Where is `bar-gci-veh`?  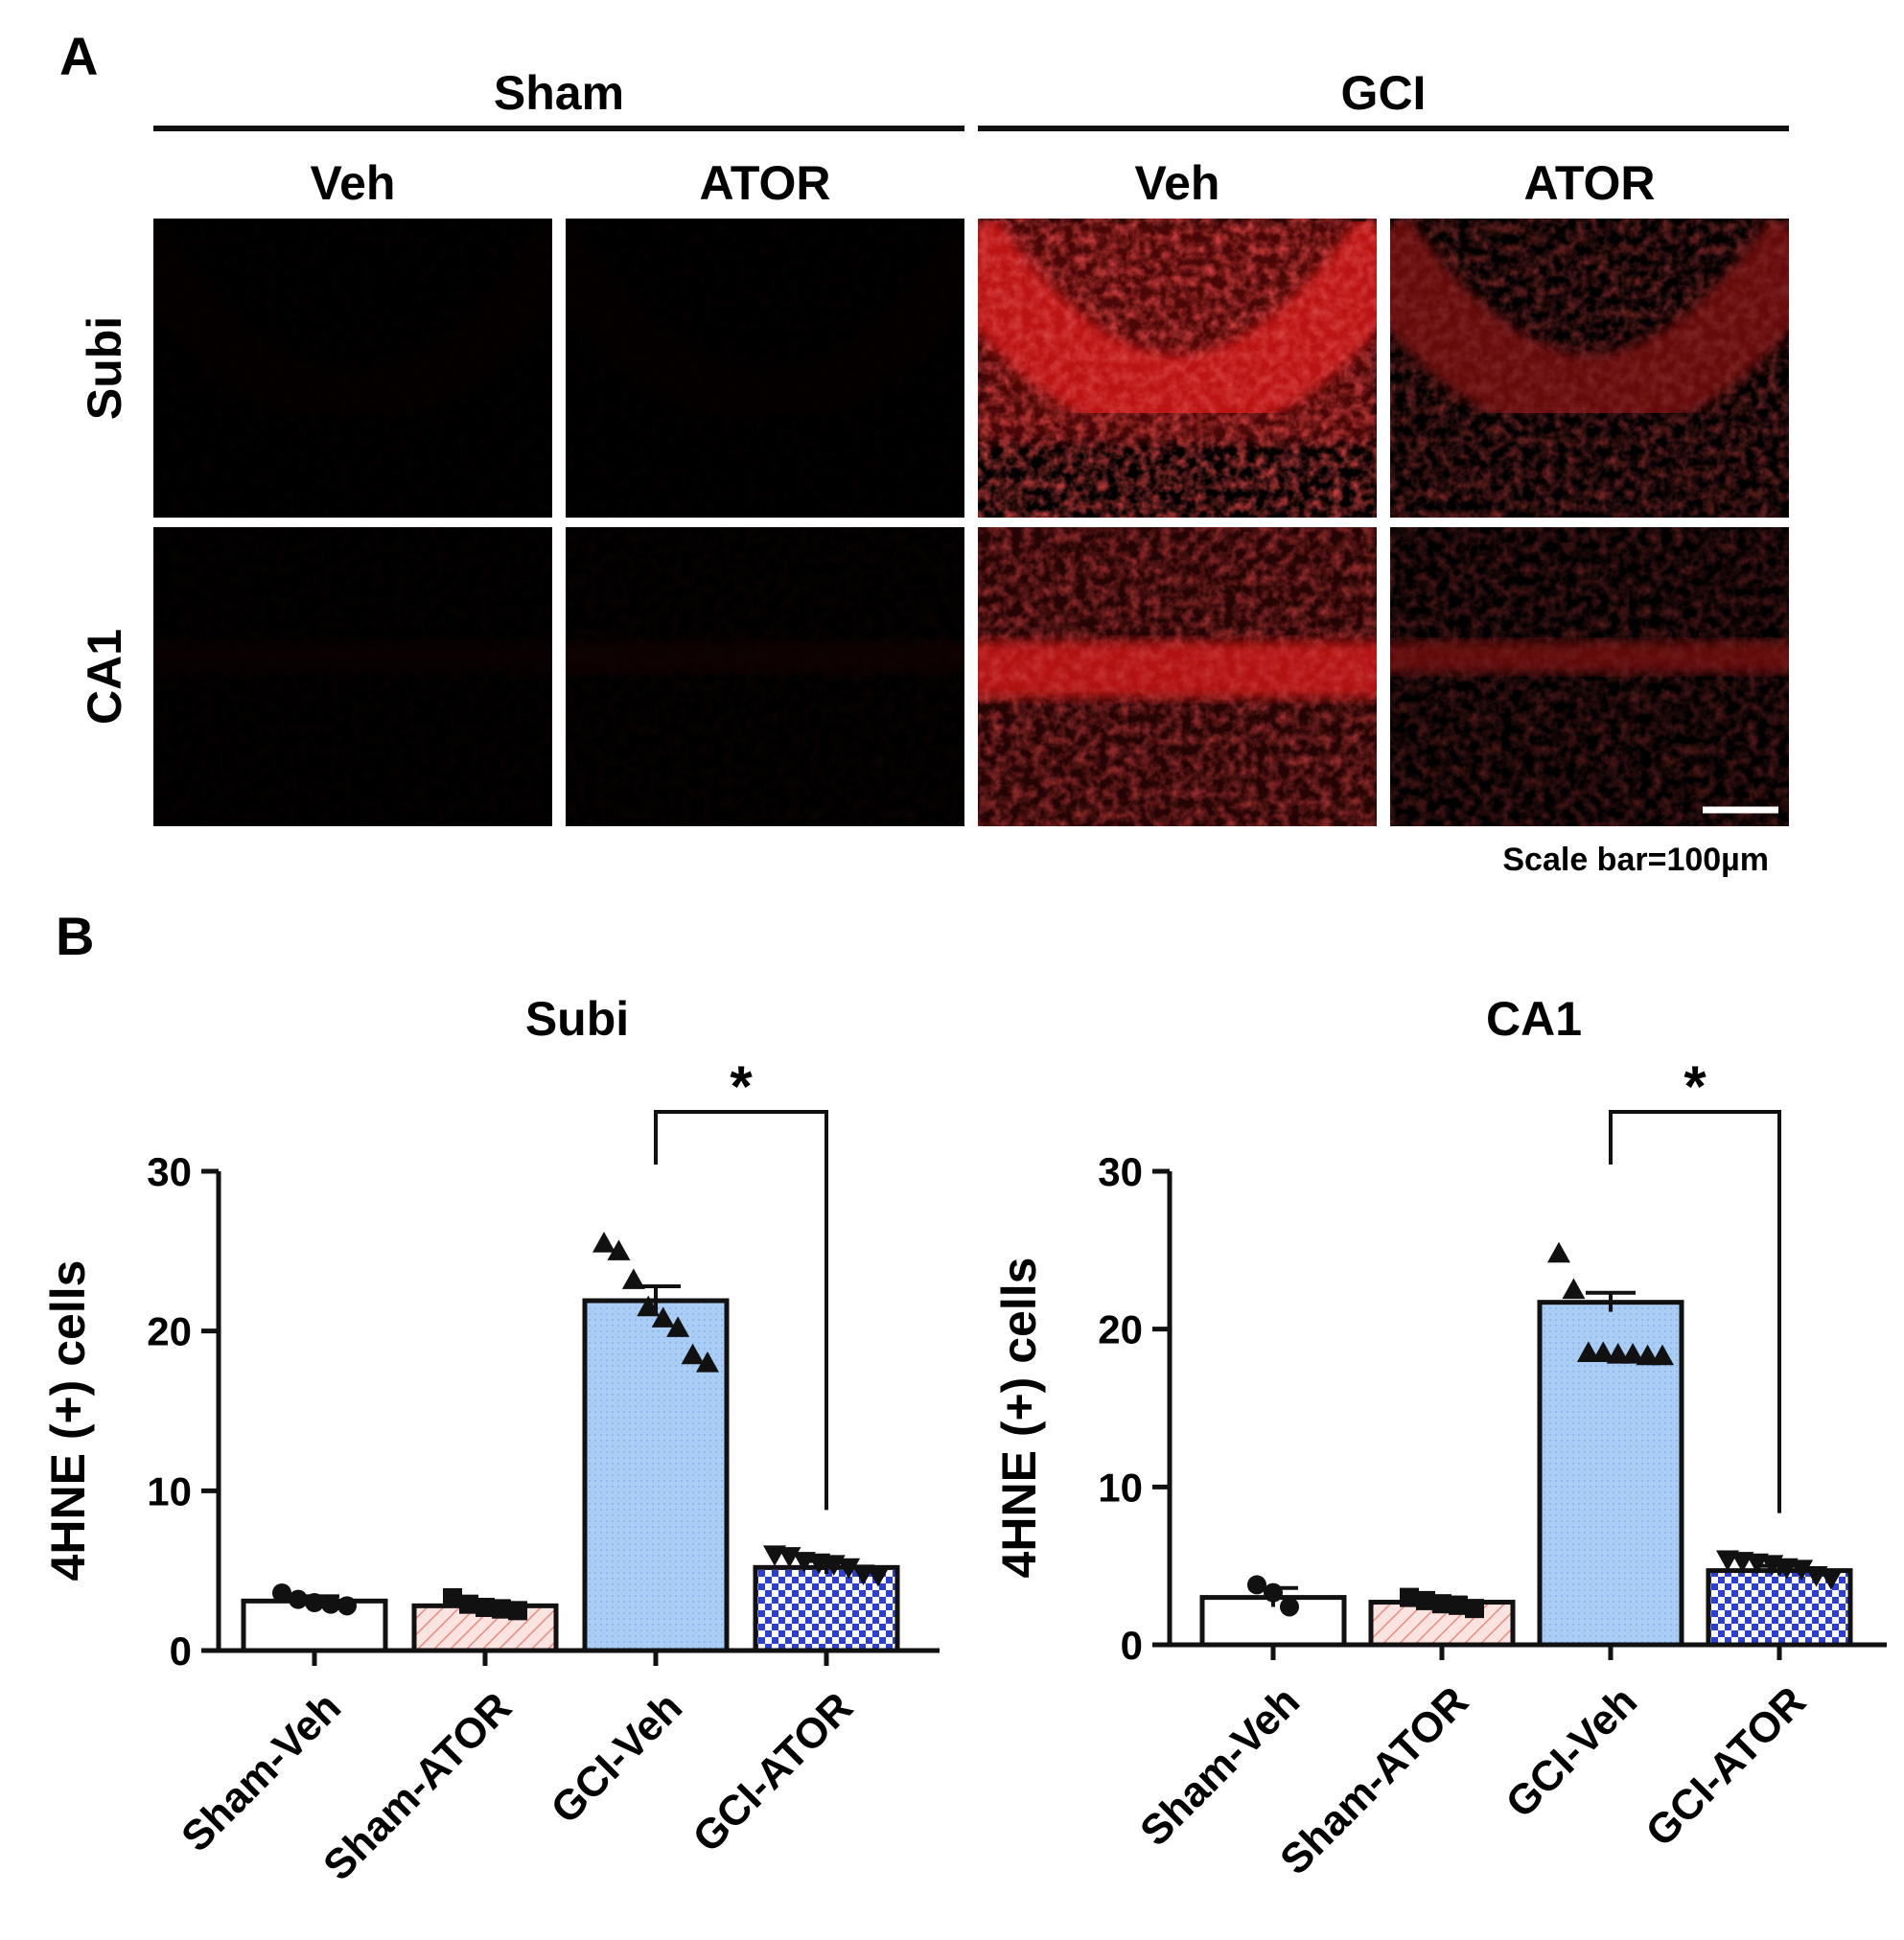 bar-gci-veh is located at coordinates (656, 1475).